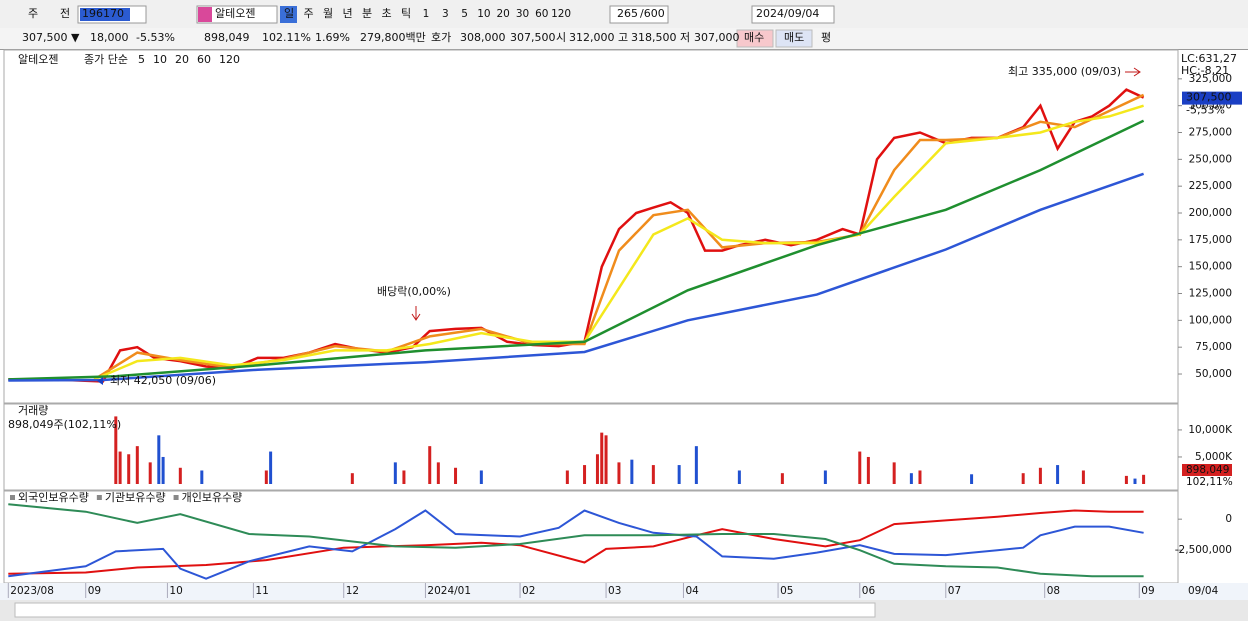 This screenshot has width=1248, height=621. What do you see at coordinates (261, 591) in the screenshot?
I see `x-tick-label: 11` at bounding box center [261, 591].